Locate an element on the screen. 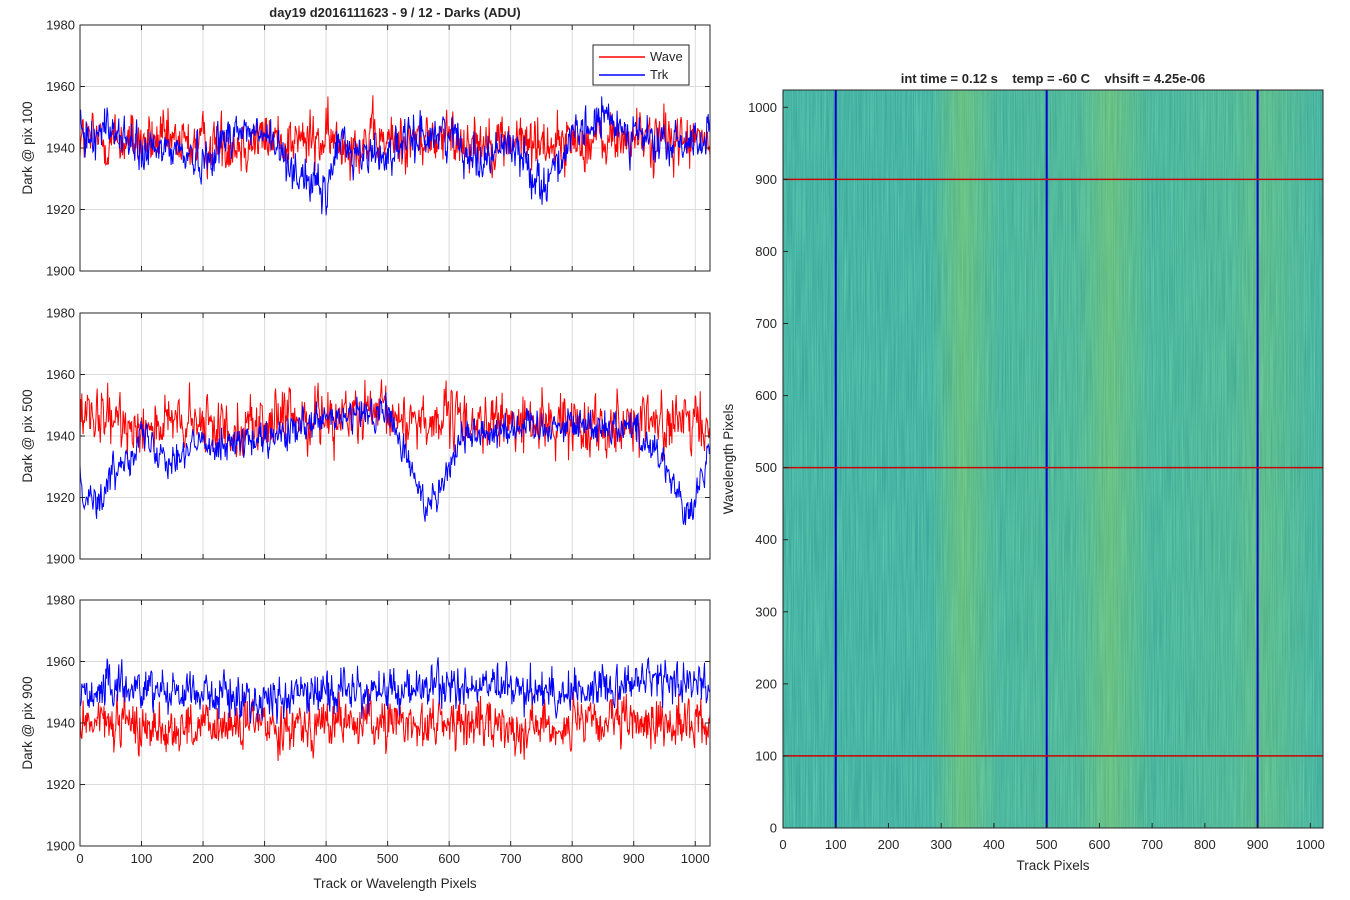 The height and width of the screenshot is (900, 1350). y-tick-label: 100 is located at coordinates (766, 755).